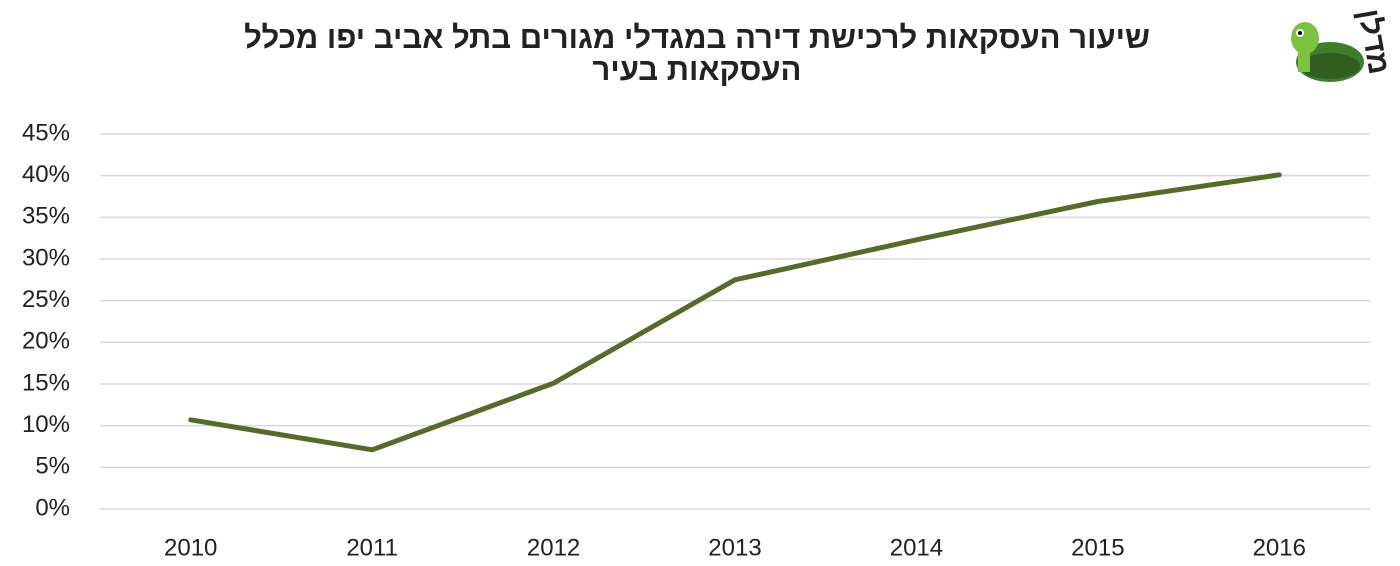  What do you see at coordinates (372, 547) in the screenshot?
I see `x-tick-label: 2011` at bounding box center [372, 547].